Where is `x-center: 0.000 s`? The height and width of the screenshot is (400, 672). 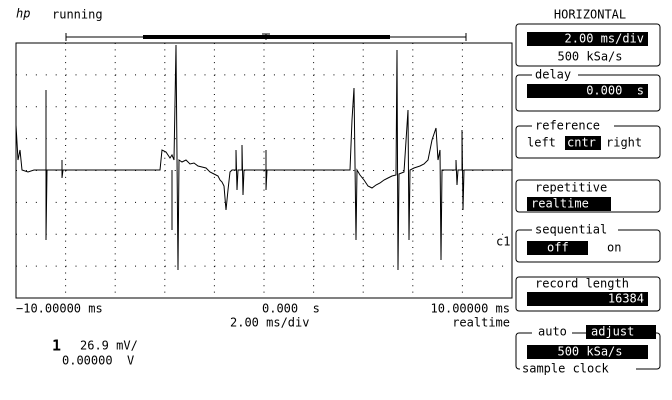 x-center: 0.000 s is located at coordinates (291, 309).